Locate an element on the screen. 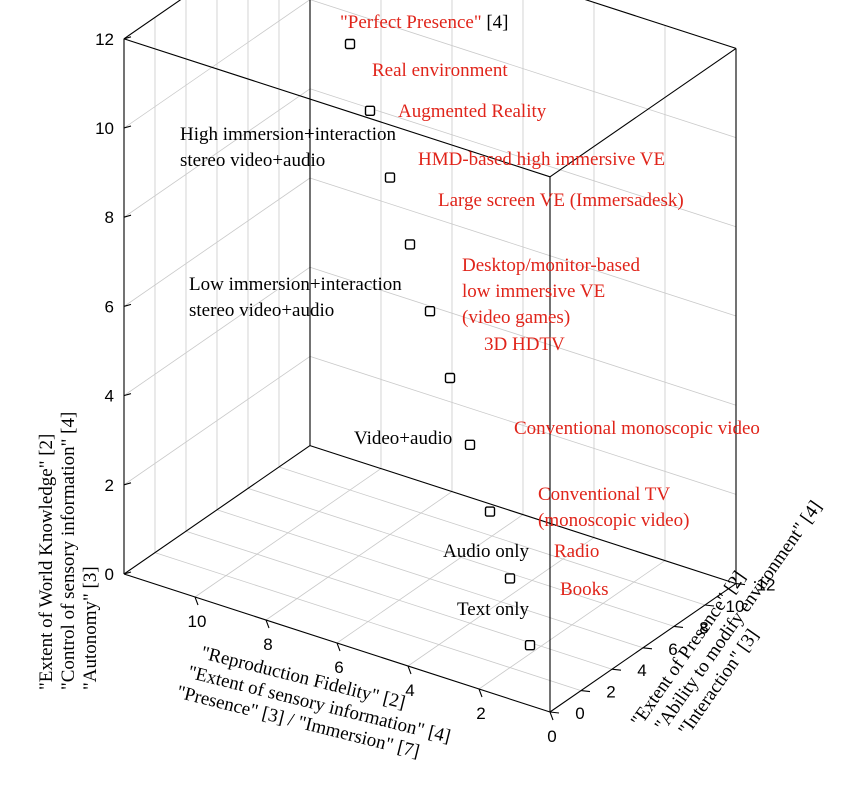  annotation-text-only: Text only is located at coordinates (493, 609).